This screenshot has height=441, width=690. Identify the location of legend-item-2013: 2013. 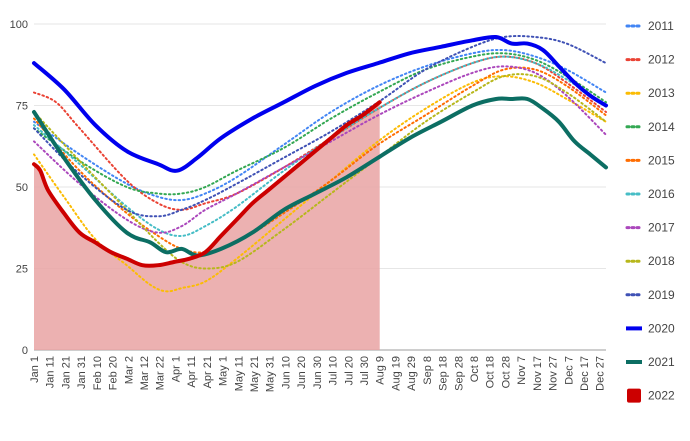
(650, 93).